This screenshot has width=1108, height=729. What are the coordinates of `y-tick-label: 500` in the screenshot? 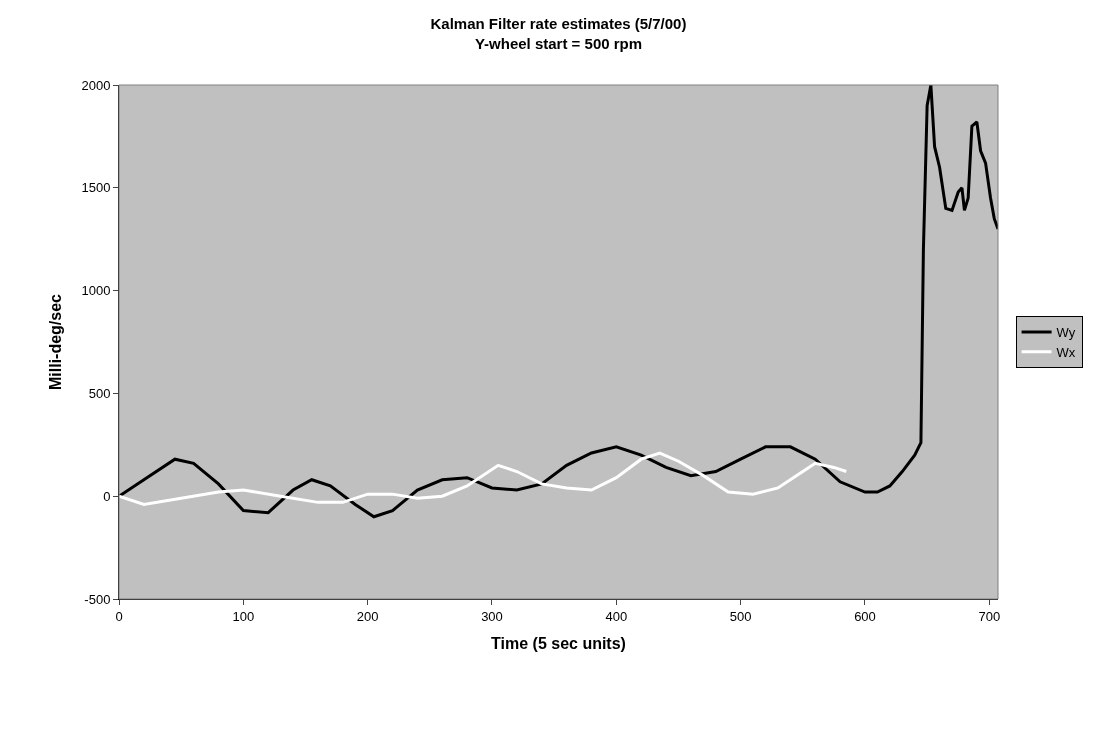 It's located at (99, 393).